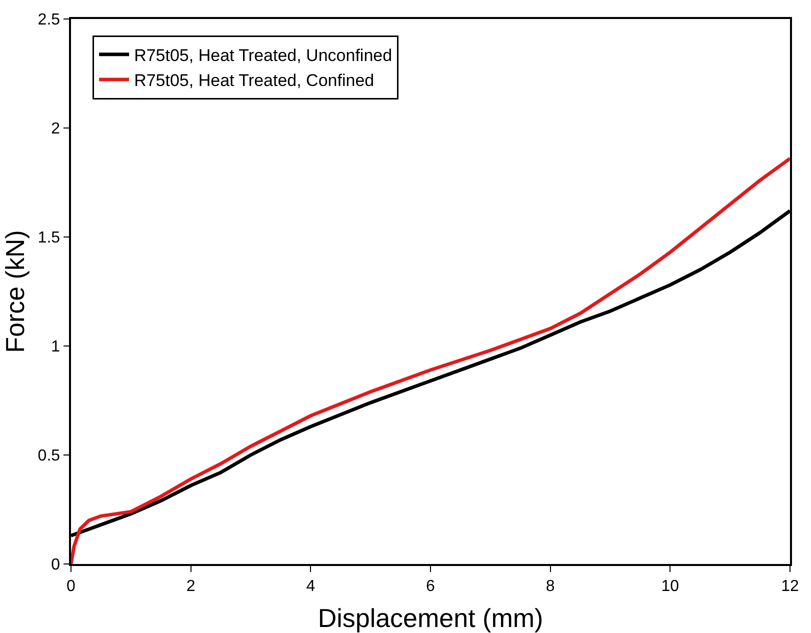 Image resolution: width=811 pixels, height=633 pixels. Describe the element at coordinates (670, 586) in the screenshot. I see `x-tick-label: 10` at that location.